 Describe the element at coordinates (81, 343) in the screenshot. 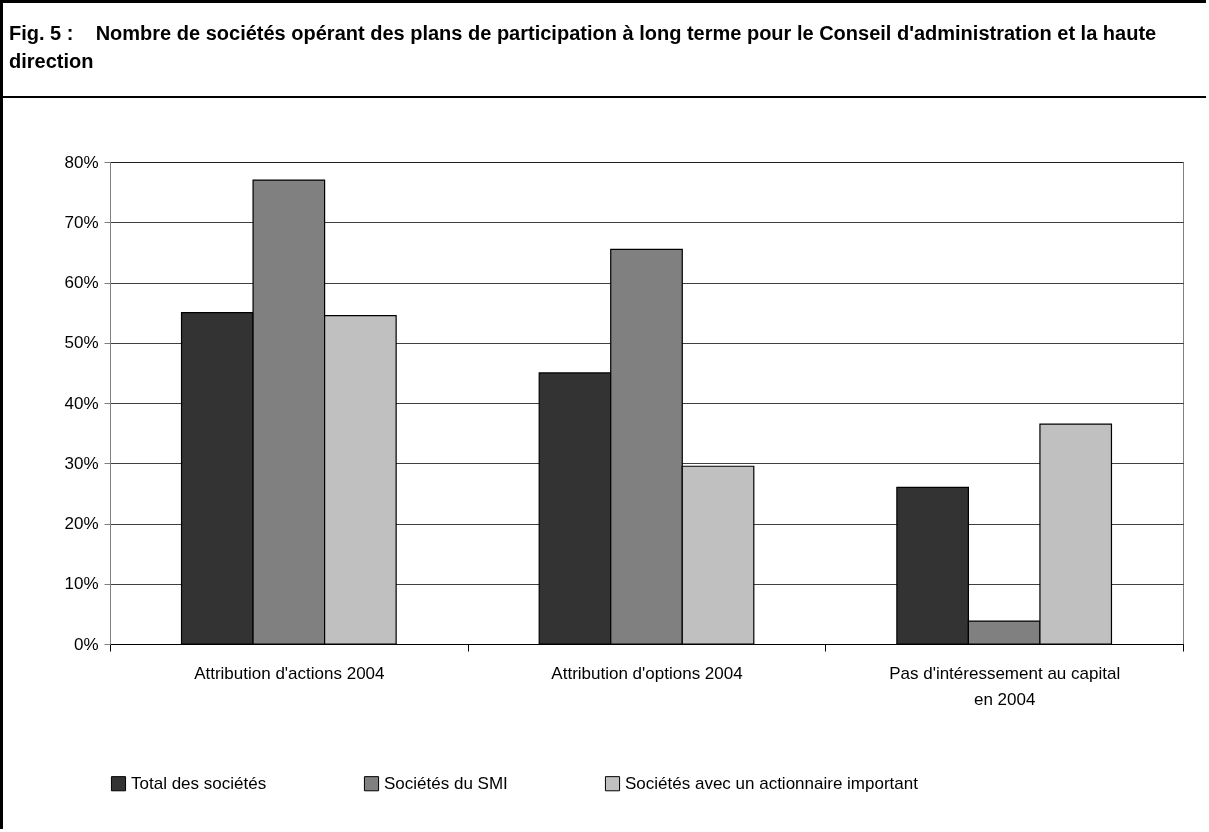

I see `y-tick-label: 50%` at that location.